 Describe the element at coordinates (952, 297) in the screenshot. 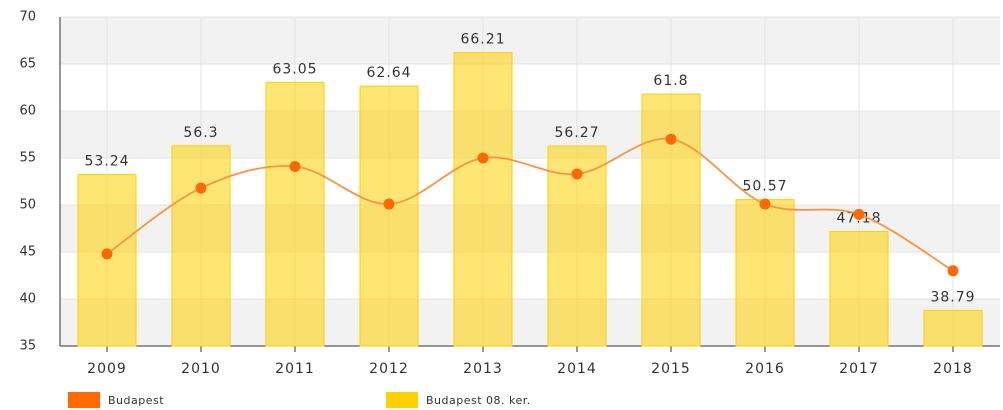

I see `data-label: 38.79` at that location.